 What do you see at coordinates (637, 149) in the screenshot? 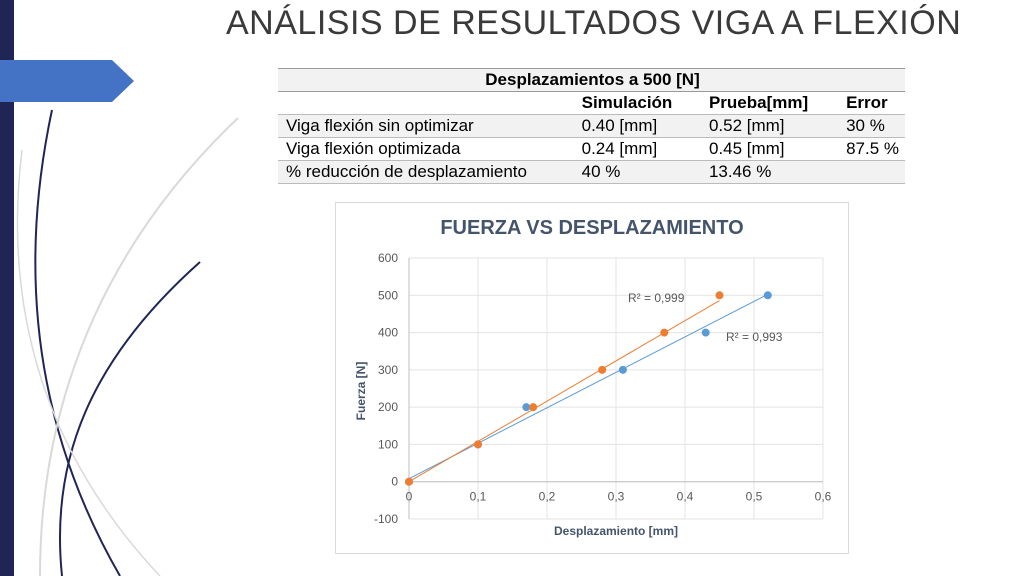
I see `table-cell: 0.24 [mm]` at bounding box center [637, 149].